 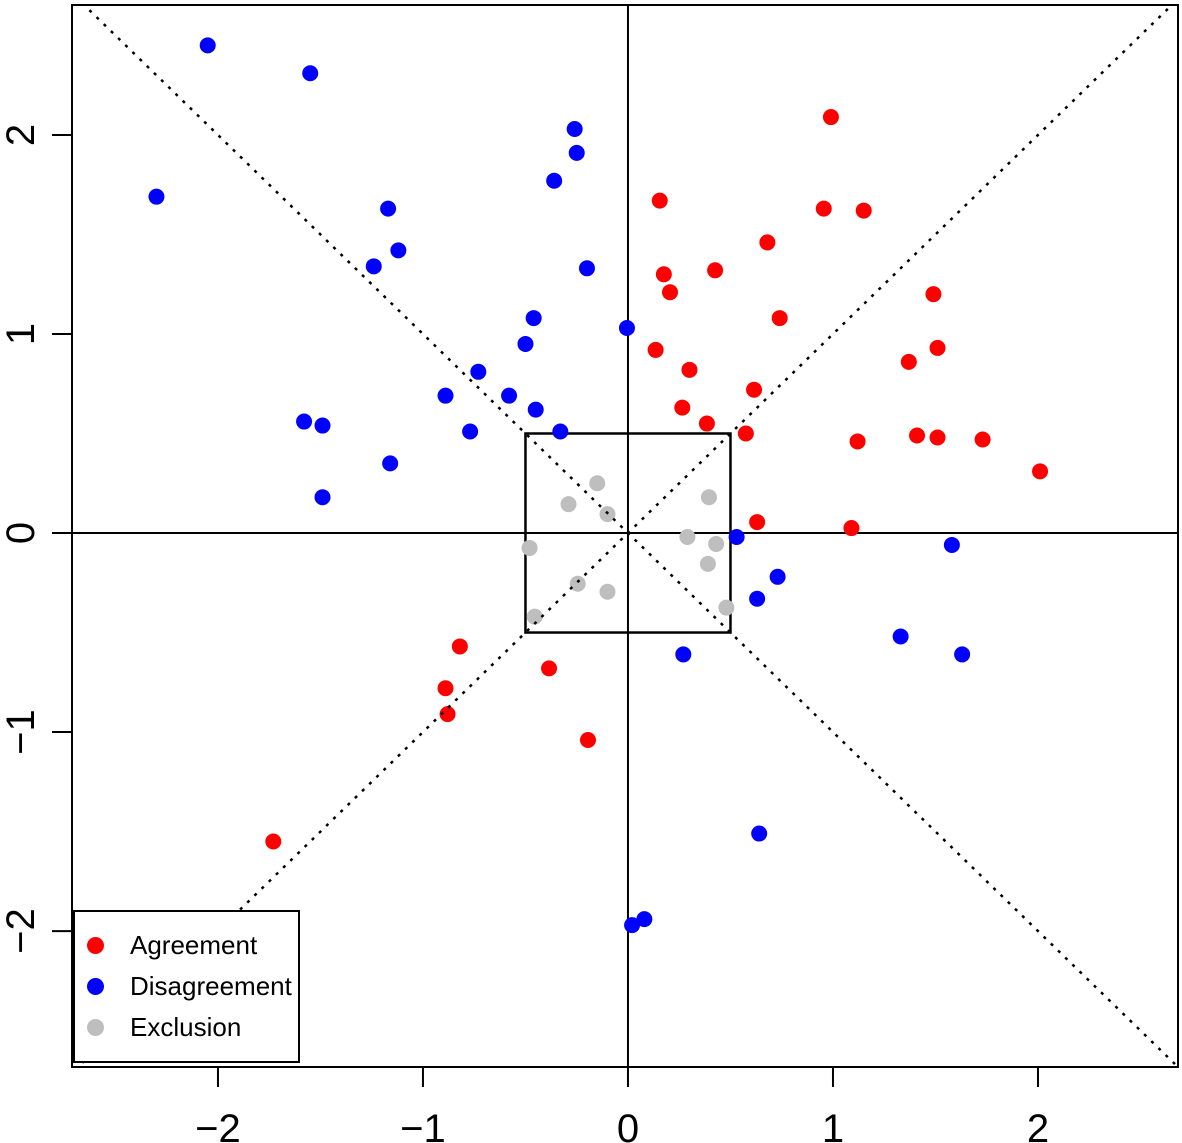 I want to click on y-axis-tick-label: −2, so click(x=21, y=931).